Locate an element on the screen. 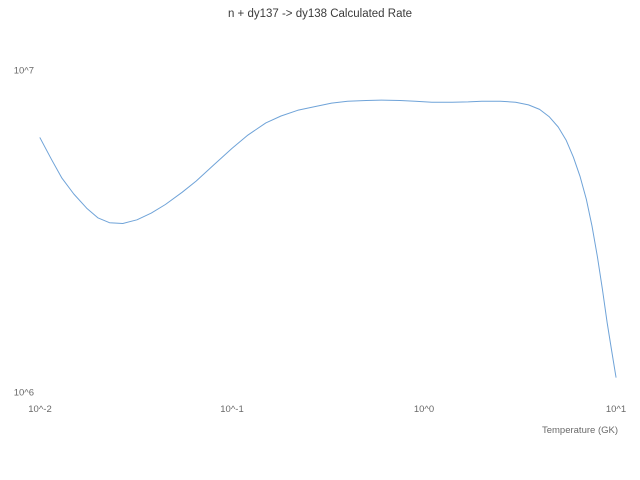 The width and height of the screenshot is (640, 480). x-axis-label: Temperature (GK) is located at coordinates (579, 430).